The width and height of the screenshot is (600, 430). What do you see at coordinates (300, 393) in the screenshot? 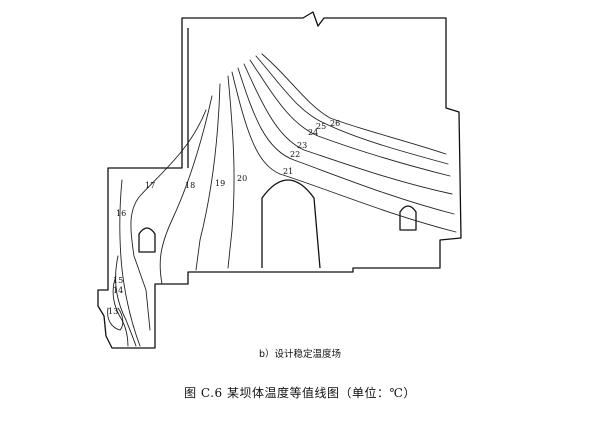
I see `figure-caption: 图 C.6 某坝体温度等值线图（单位：℃）` at bounding box center [300, 393].